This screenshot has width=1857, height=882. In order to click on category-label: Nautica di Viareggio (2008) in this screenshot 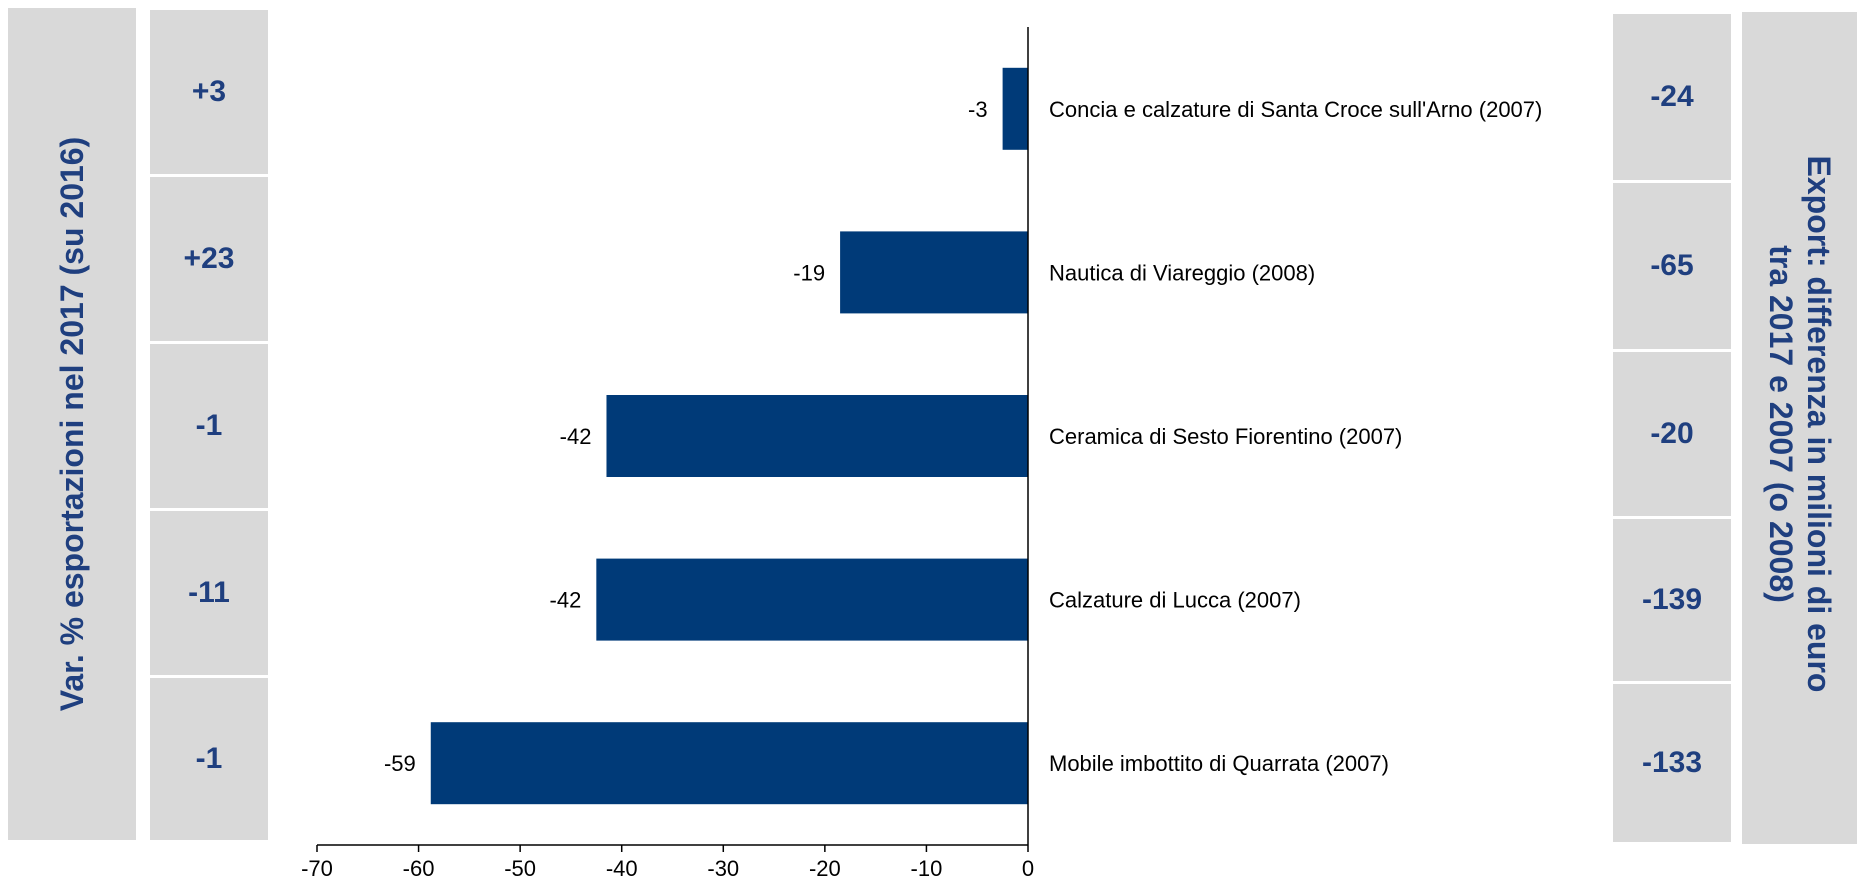, I will do `click(1182, 272)`.